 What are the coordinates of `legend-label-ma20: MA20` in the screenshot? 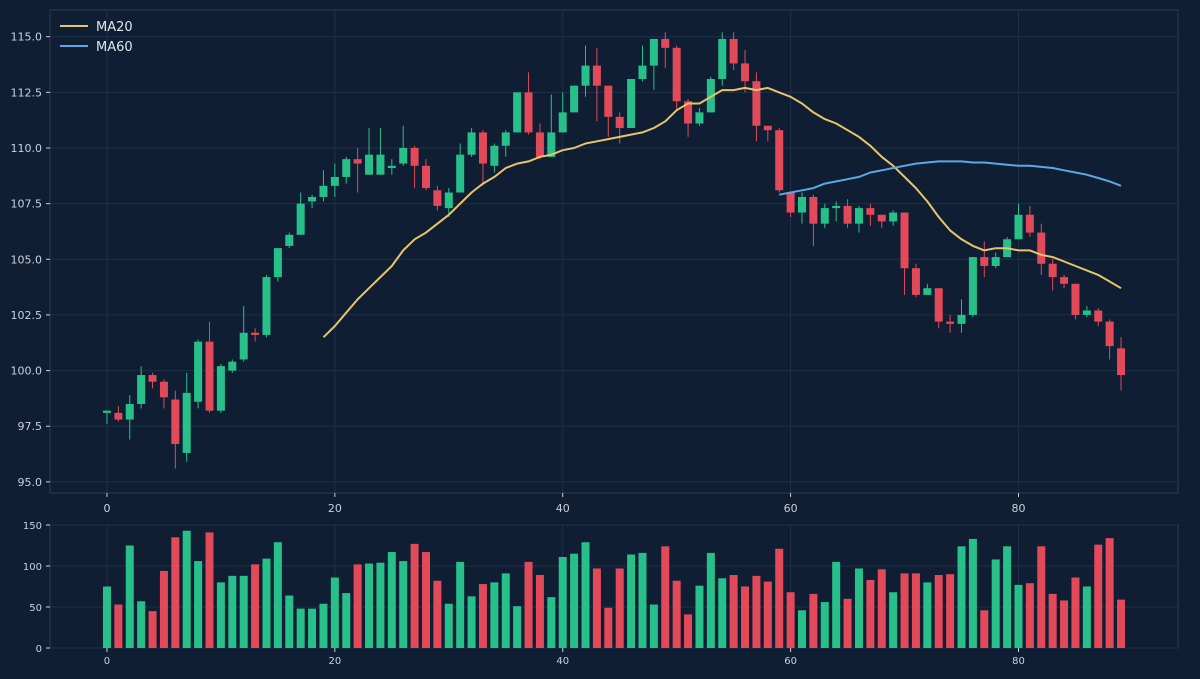 It's located at (114, 27).